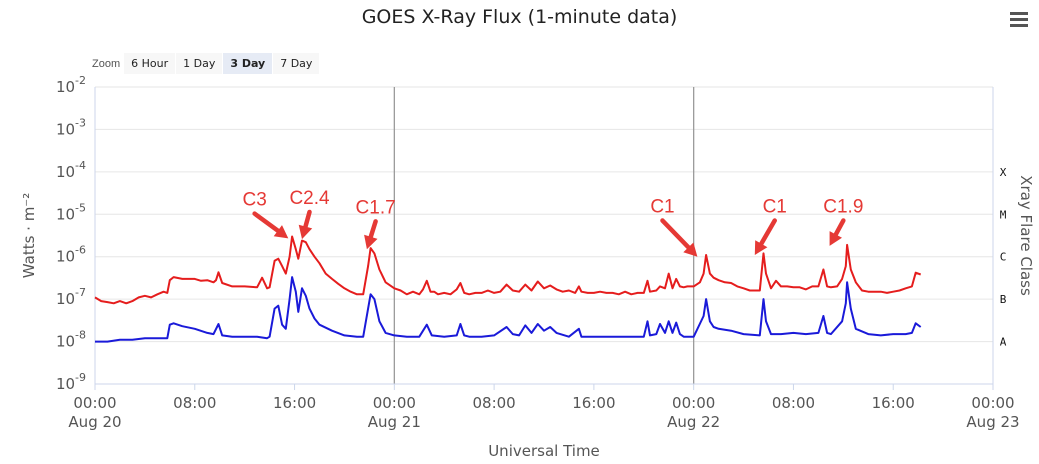  Describe the element at coordinates (992, 422) in the screenshot. I see `x-tick-date-label: Aug 23` at that location.